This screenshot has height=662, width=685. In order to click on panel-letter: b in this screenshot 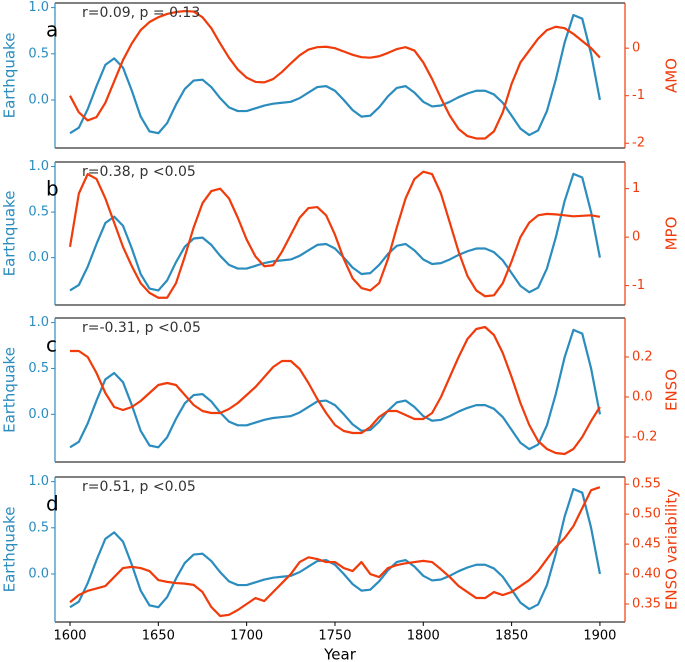, I will do `click(52, 189)`.